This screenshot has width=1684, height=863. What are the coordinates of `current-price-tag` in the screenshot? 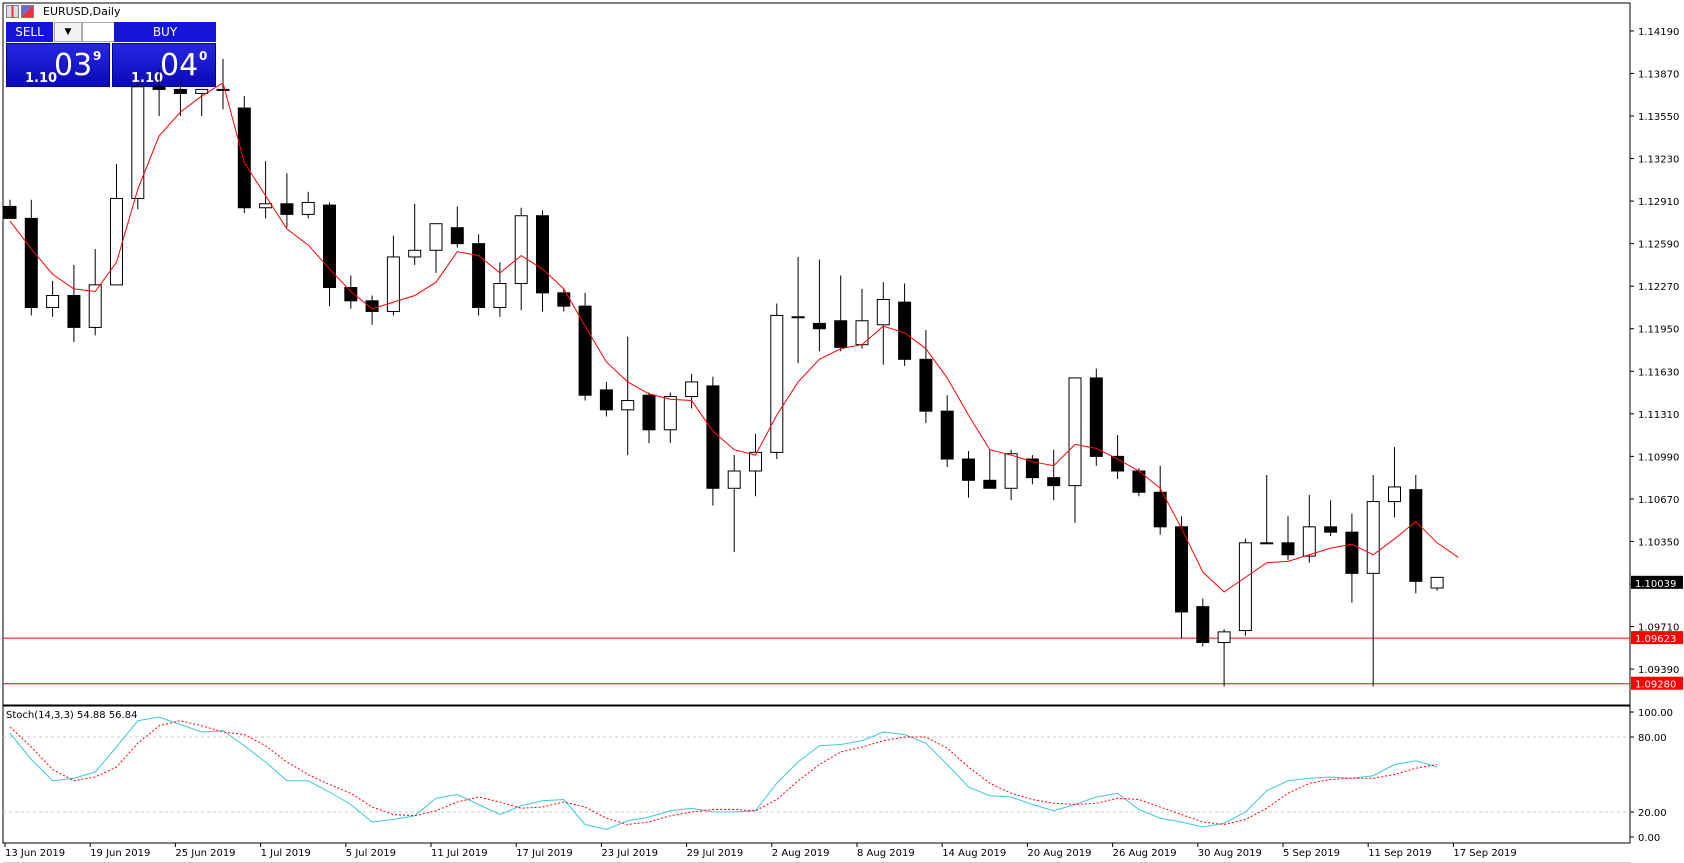 It's located at (1657, 582).